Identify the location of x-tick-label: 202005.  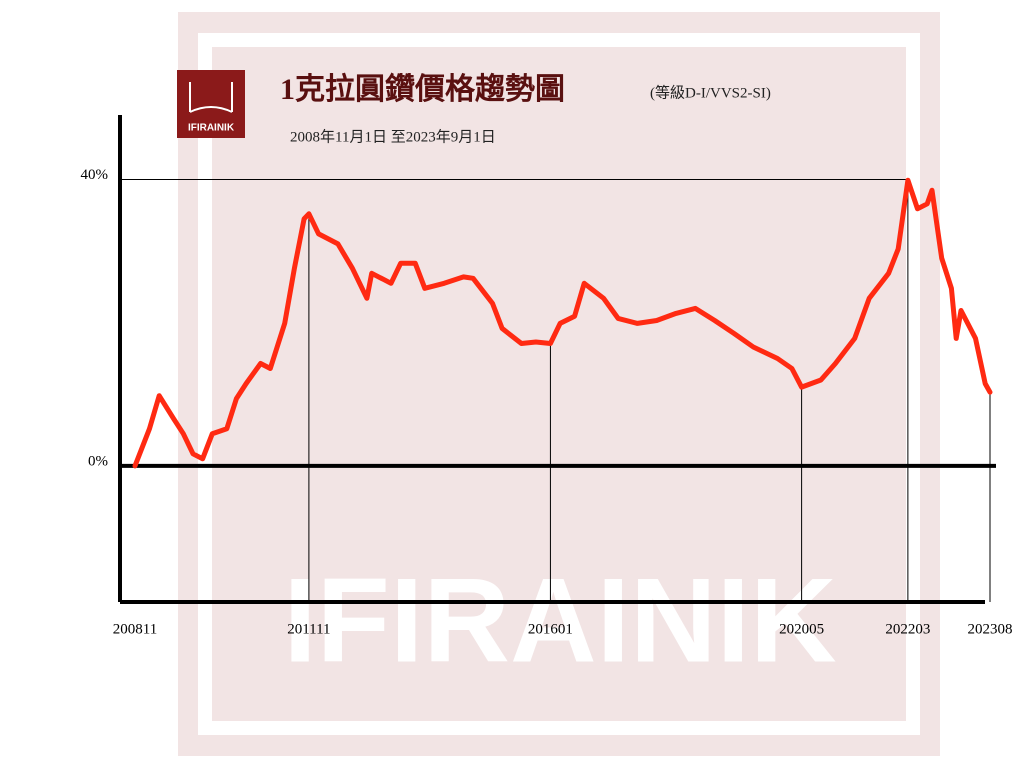
(801, 629).